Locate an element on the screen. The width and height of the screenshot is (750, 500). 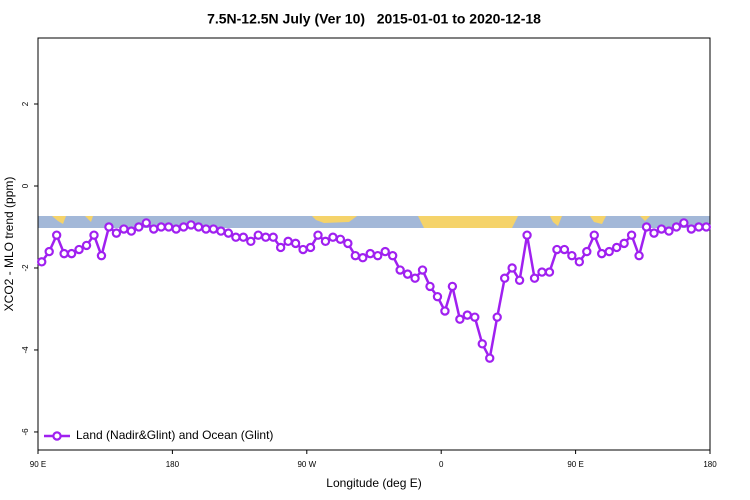
y-tick-label: 2 is located at coordinates (25, 103).